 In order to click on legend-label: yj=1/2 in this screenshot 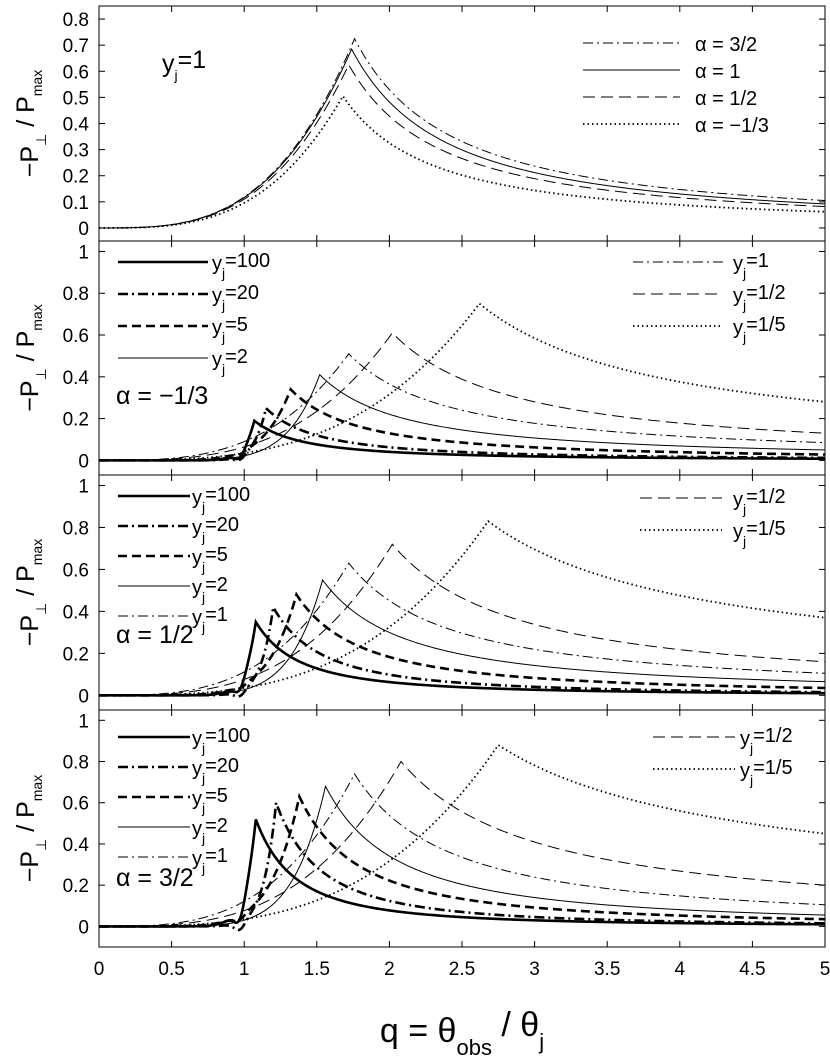, I will do `click(759, 297)`.